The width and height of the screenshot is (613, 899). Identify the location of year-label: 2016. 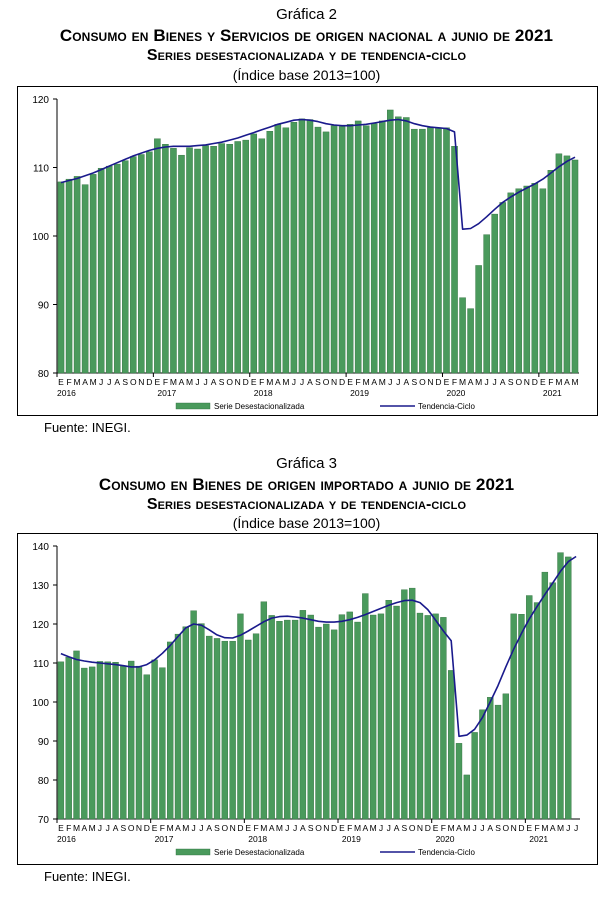
(66, 839).